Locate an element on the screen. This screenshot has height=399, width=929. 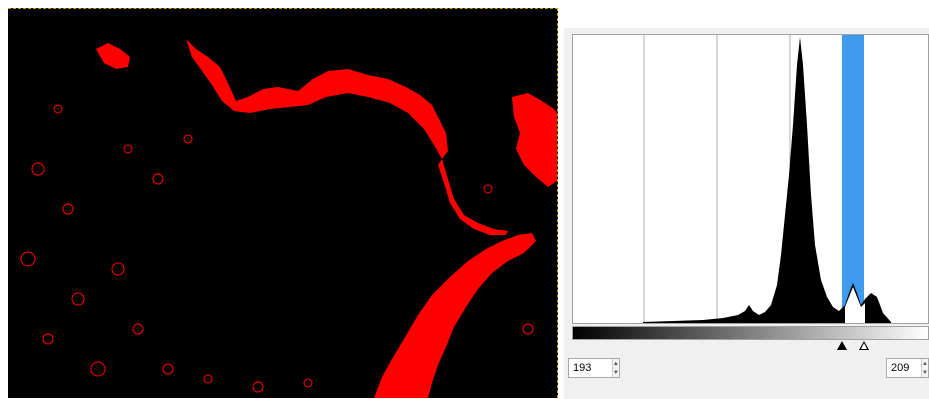
high-threshold-spinbox: ▲ ▼ is located at coordinates (907, 368).